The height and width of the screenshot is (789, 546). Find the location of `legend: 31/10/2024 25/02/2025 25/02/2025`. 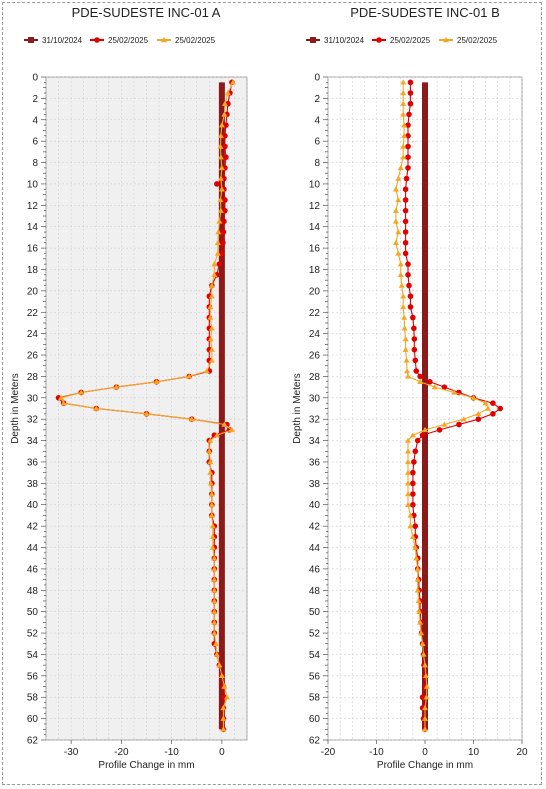

legend: 31/10/2024 25/02/2025 25/02/2025 is located at coordinates (402, 40).